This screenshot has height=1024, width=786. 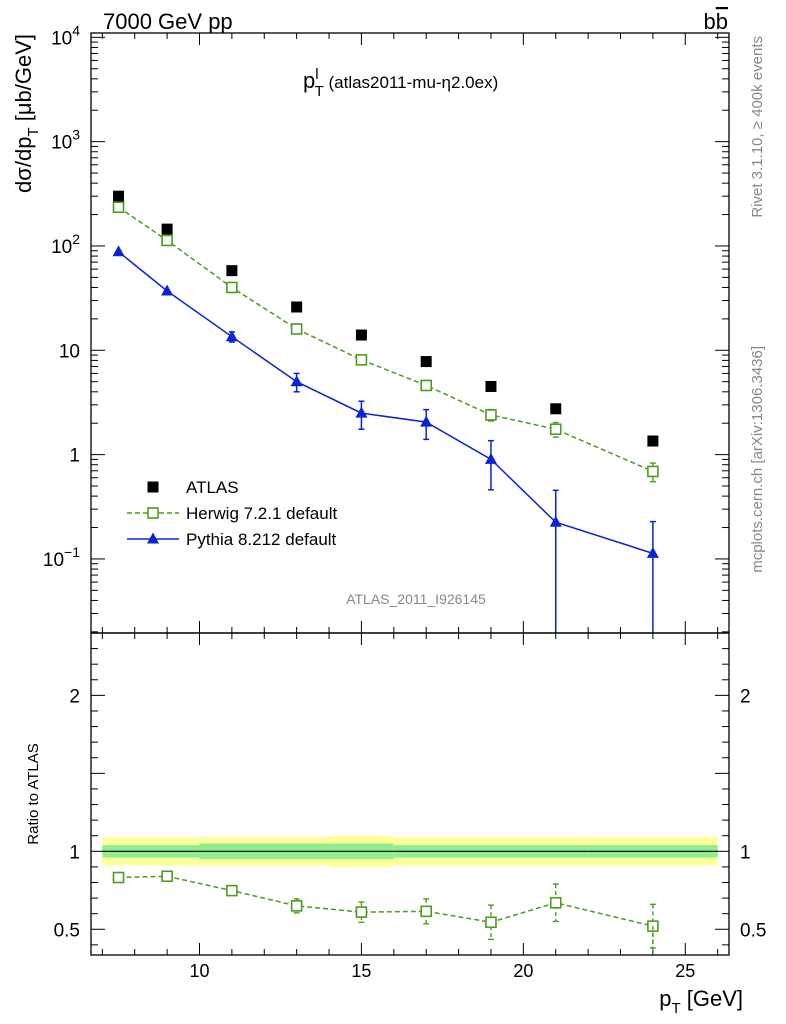 I want to click on mcplots-label: mcplots.cern.ch [arXiv:1306.3436], so click(x=757, y=459).